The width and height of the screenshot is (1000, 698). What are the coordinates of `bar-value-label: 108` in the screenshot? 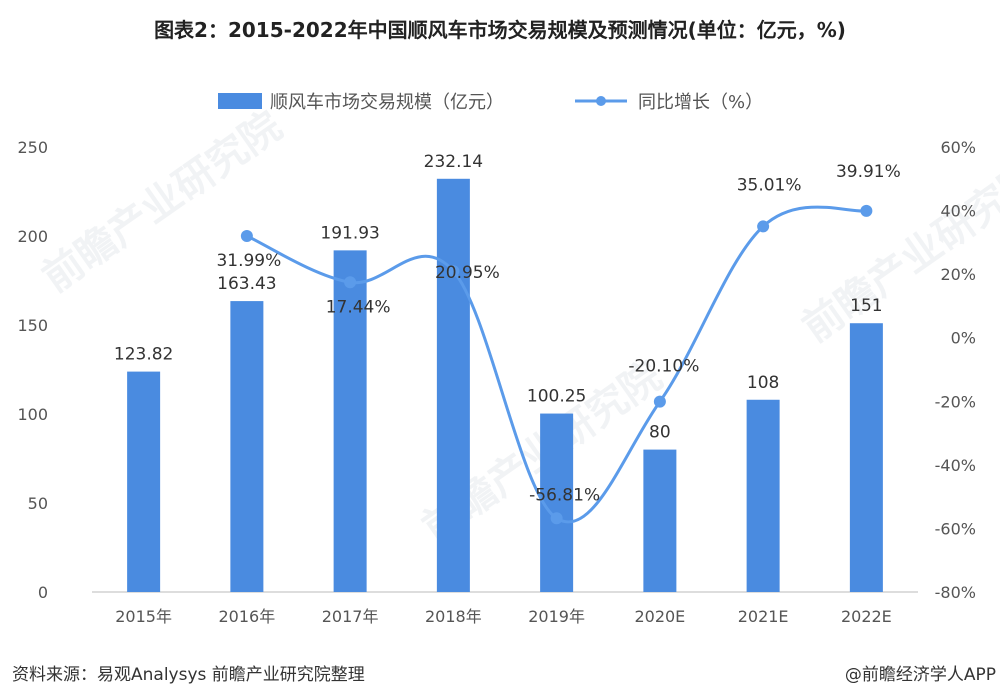 It's located at (763, 383).